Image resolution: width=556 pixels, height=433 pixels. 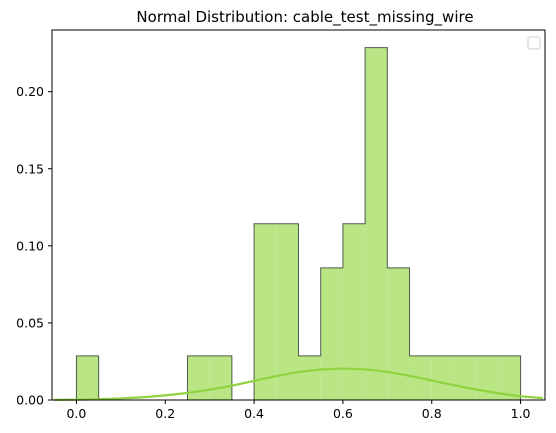 What do you see at coordinates (343, 413) in the screenshot?
I see `x-tick-label: 0.6` at bounding box center [343, 413].